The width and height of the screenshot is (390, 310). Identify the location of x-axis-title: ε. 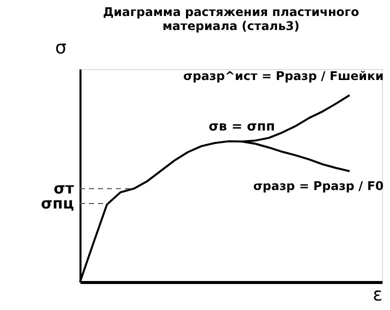
(377, 295).